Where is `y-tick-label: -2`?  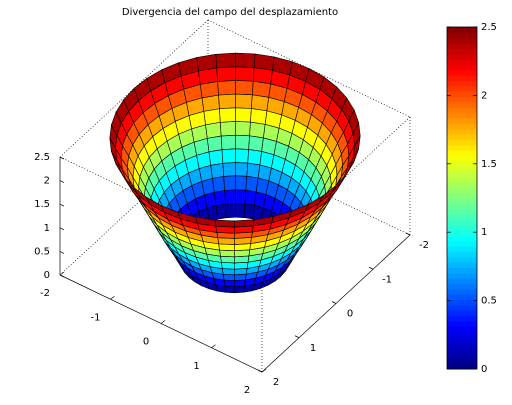 y-tick-label: -2 is located at coordinates (424, 245).